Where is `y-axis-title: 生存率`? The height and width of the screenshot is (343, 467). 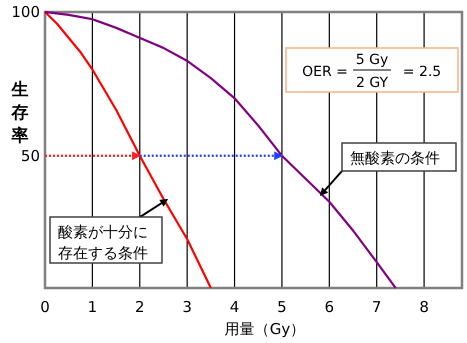 y-axis-title: 生存率 is located at coordinates (19, 113).